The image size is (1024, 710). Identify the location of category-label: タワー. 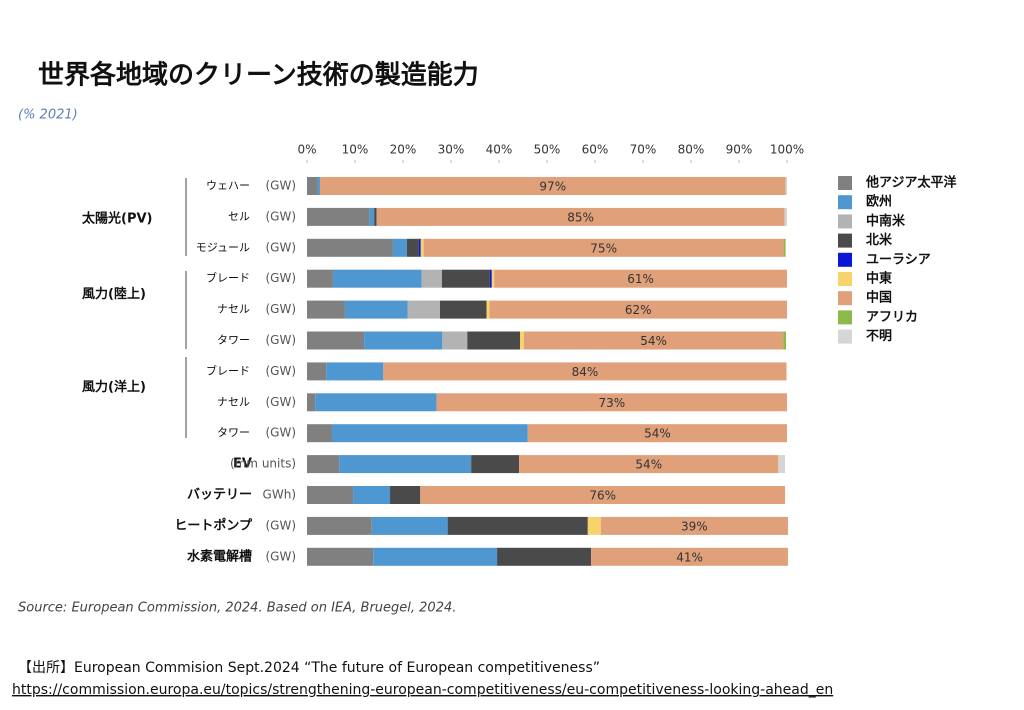
(233, 340).